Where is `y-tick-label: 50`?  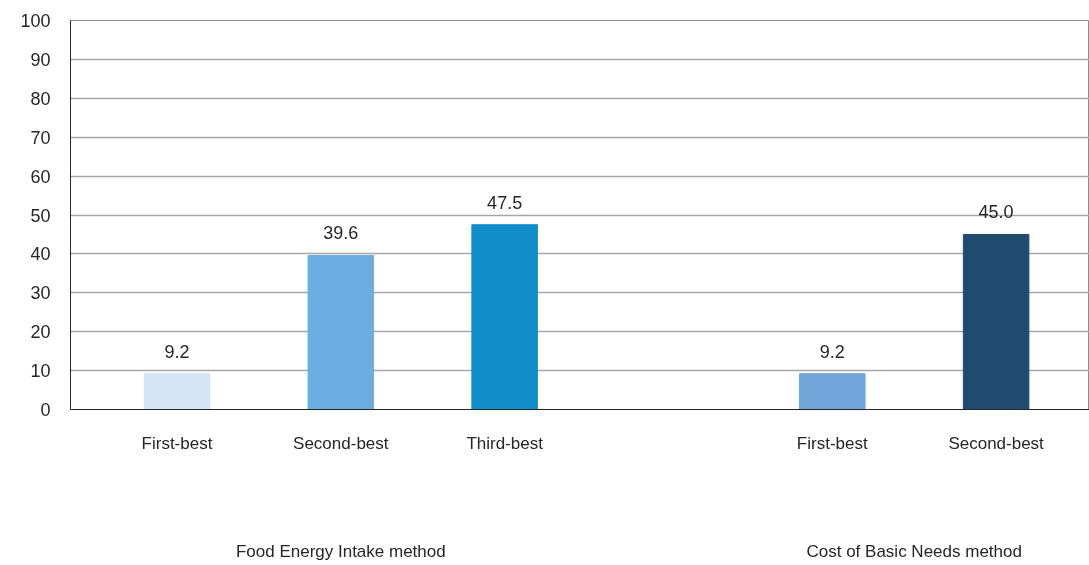
y-tick-label: 50 is located at coordinates (40, 215).